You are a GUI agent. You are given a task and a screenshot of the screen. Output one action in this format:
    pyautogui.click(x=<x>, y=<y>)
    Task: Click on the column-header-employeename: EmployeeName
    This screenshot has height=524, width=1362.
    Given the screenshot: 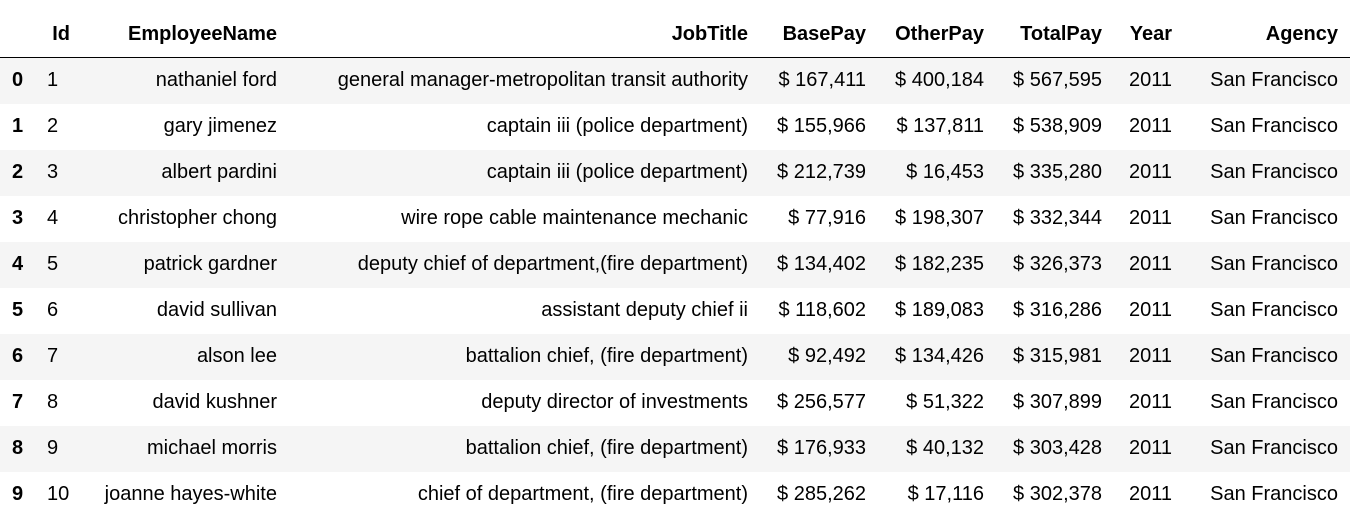 What is the action you would take?
    pyautogui.click(x=185, y=34)
    